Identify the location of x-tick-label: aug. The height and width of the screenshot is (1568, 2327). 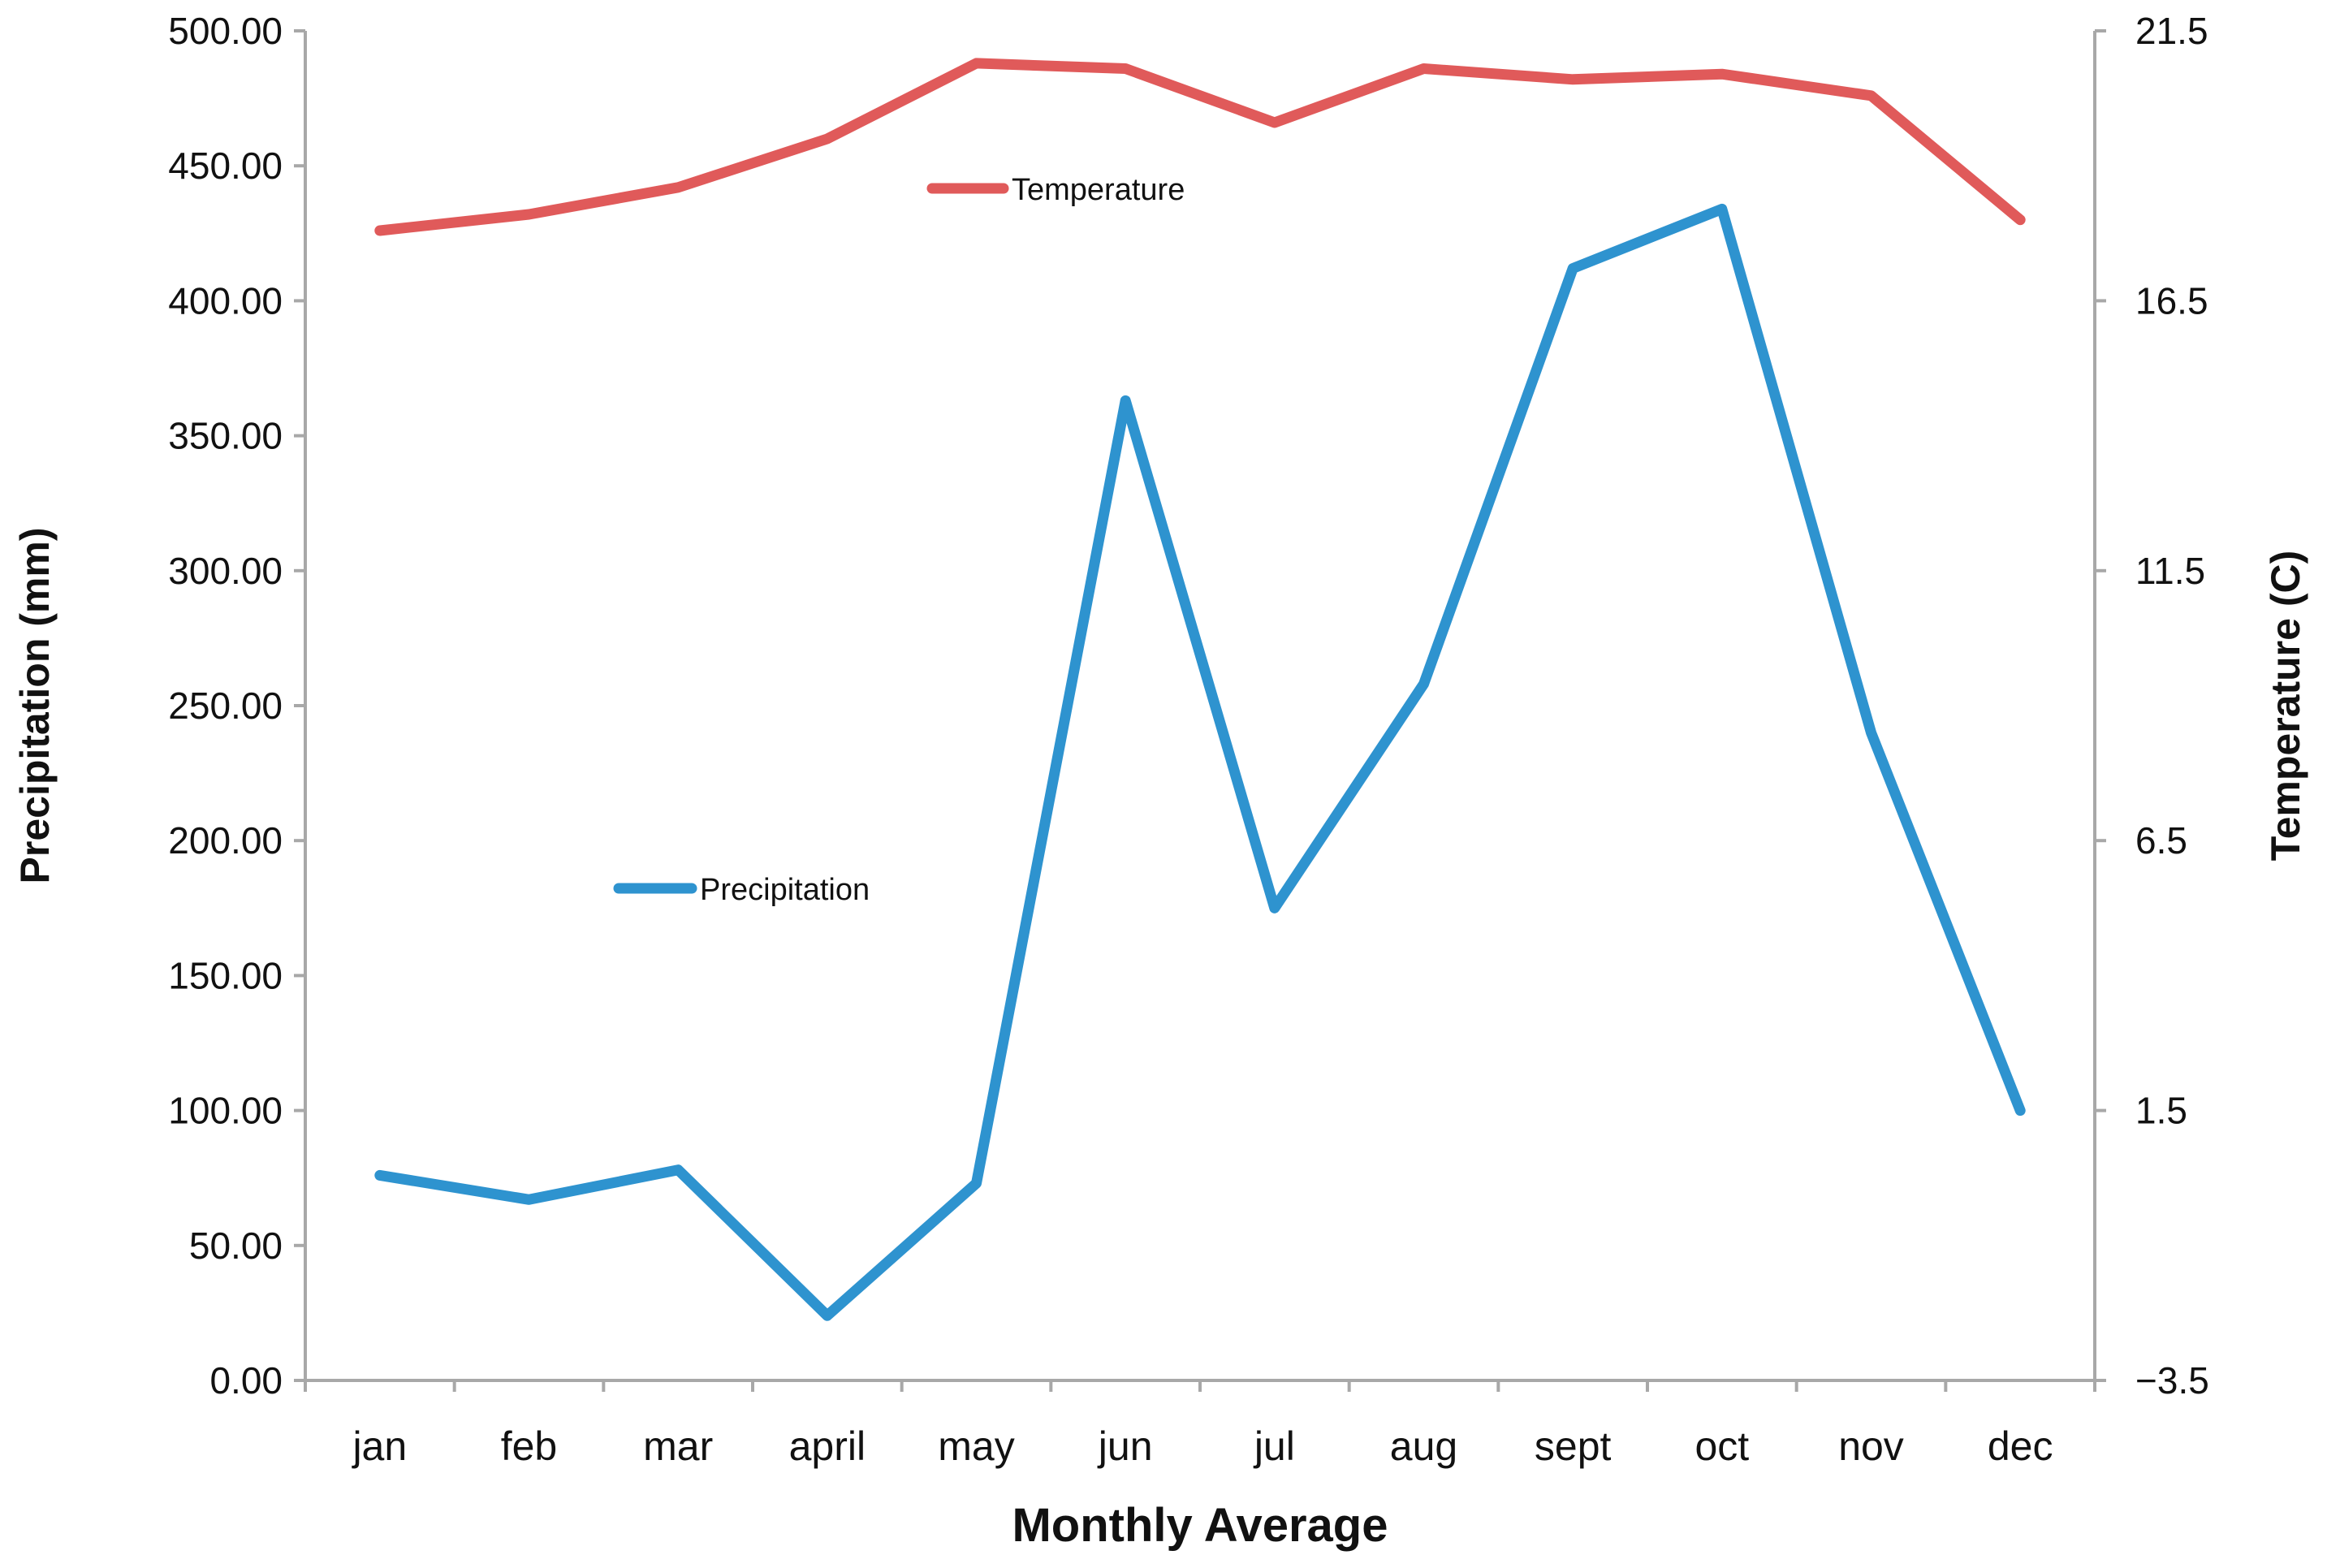
(1423, 1446).